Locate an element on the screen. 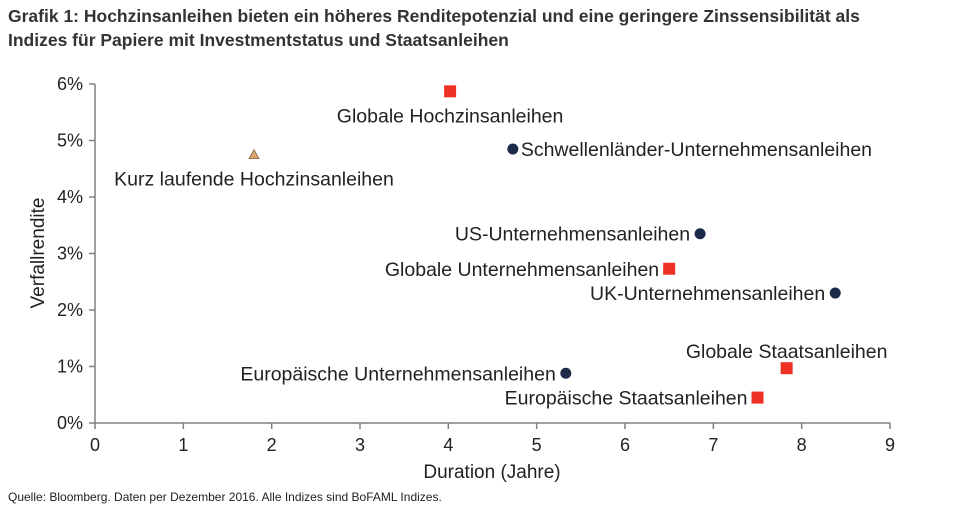  x-tick-label: 5 is located at coordinates (537, 445).